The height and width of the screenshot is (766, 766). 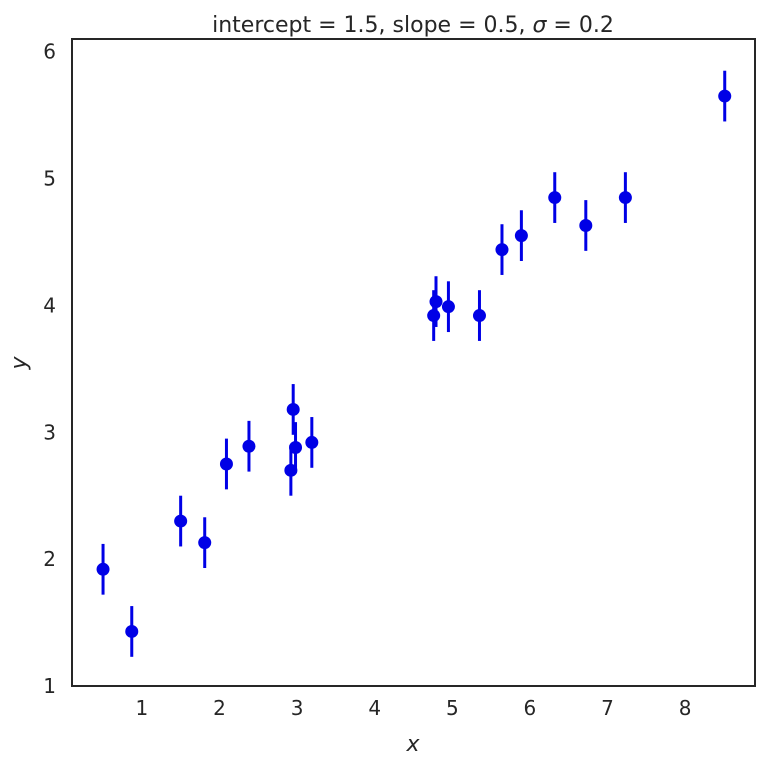 What do you see at coordinates (607, 708) in the screenshot?
I see `x-tick-label: 7` at bounding box center [607, 708].